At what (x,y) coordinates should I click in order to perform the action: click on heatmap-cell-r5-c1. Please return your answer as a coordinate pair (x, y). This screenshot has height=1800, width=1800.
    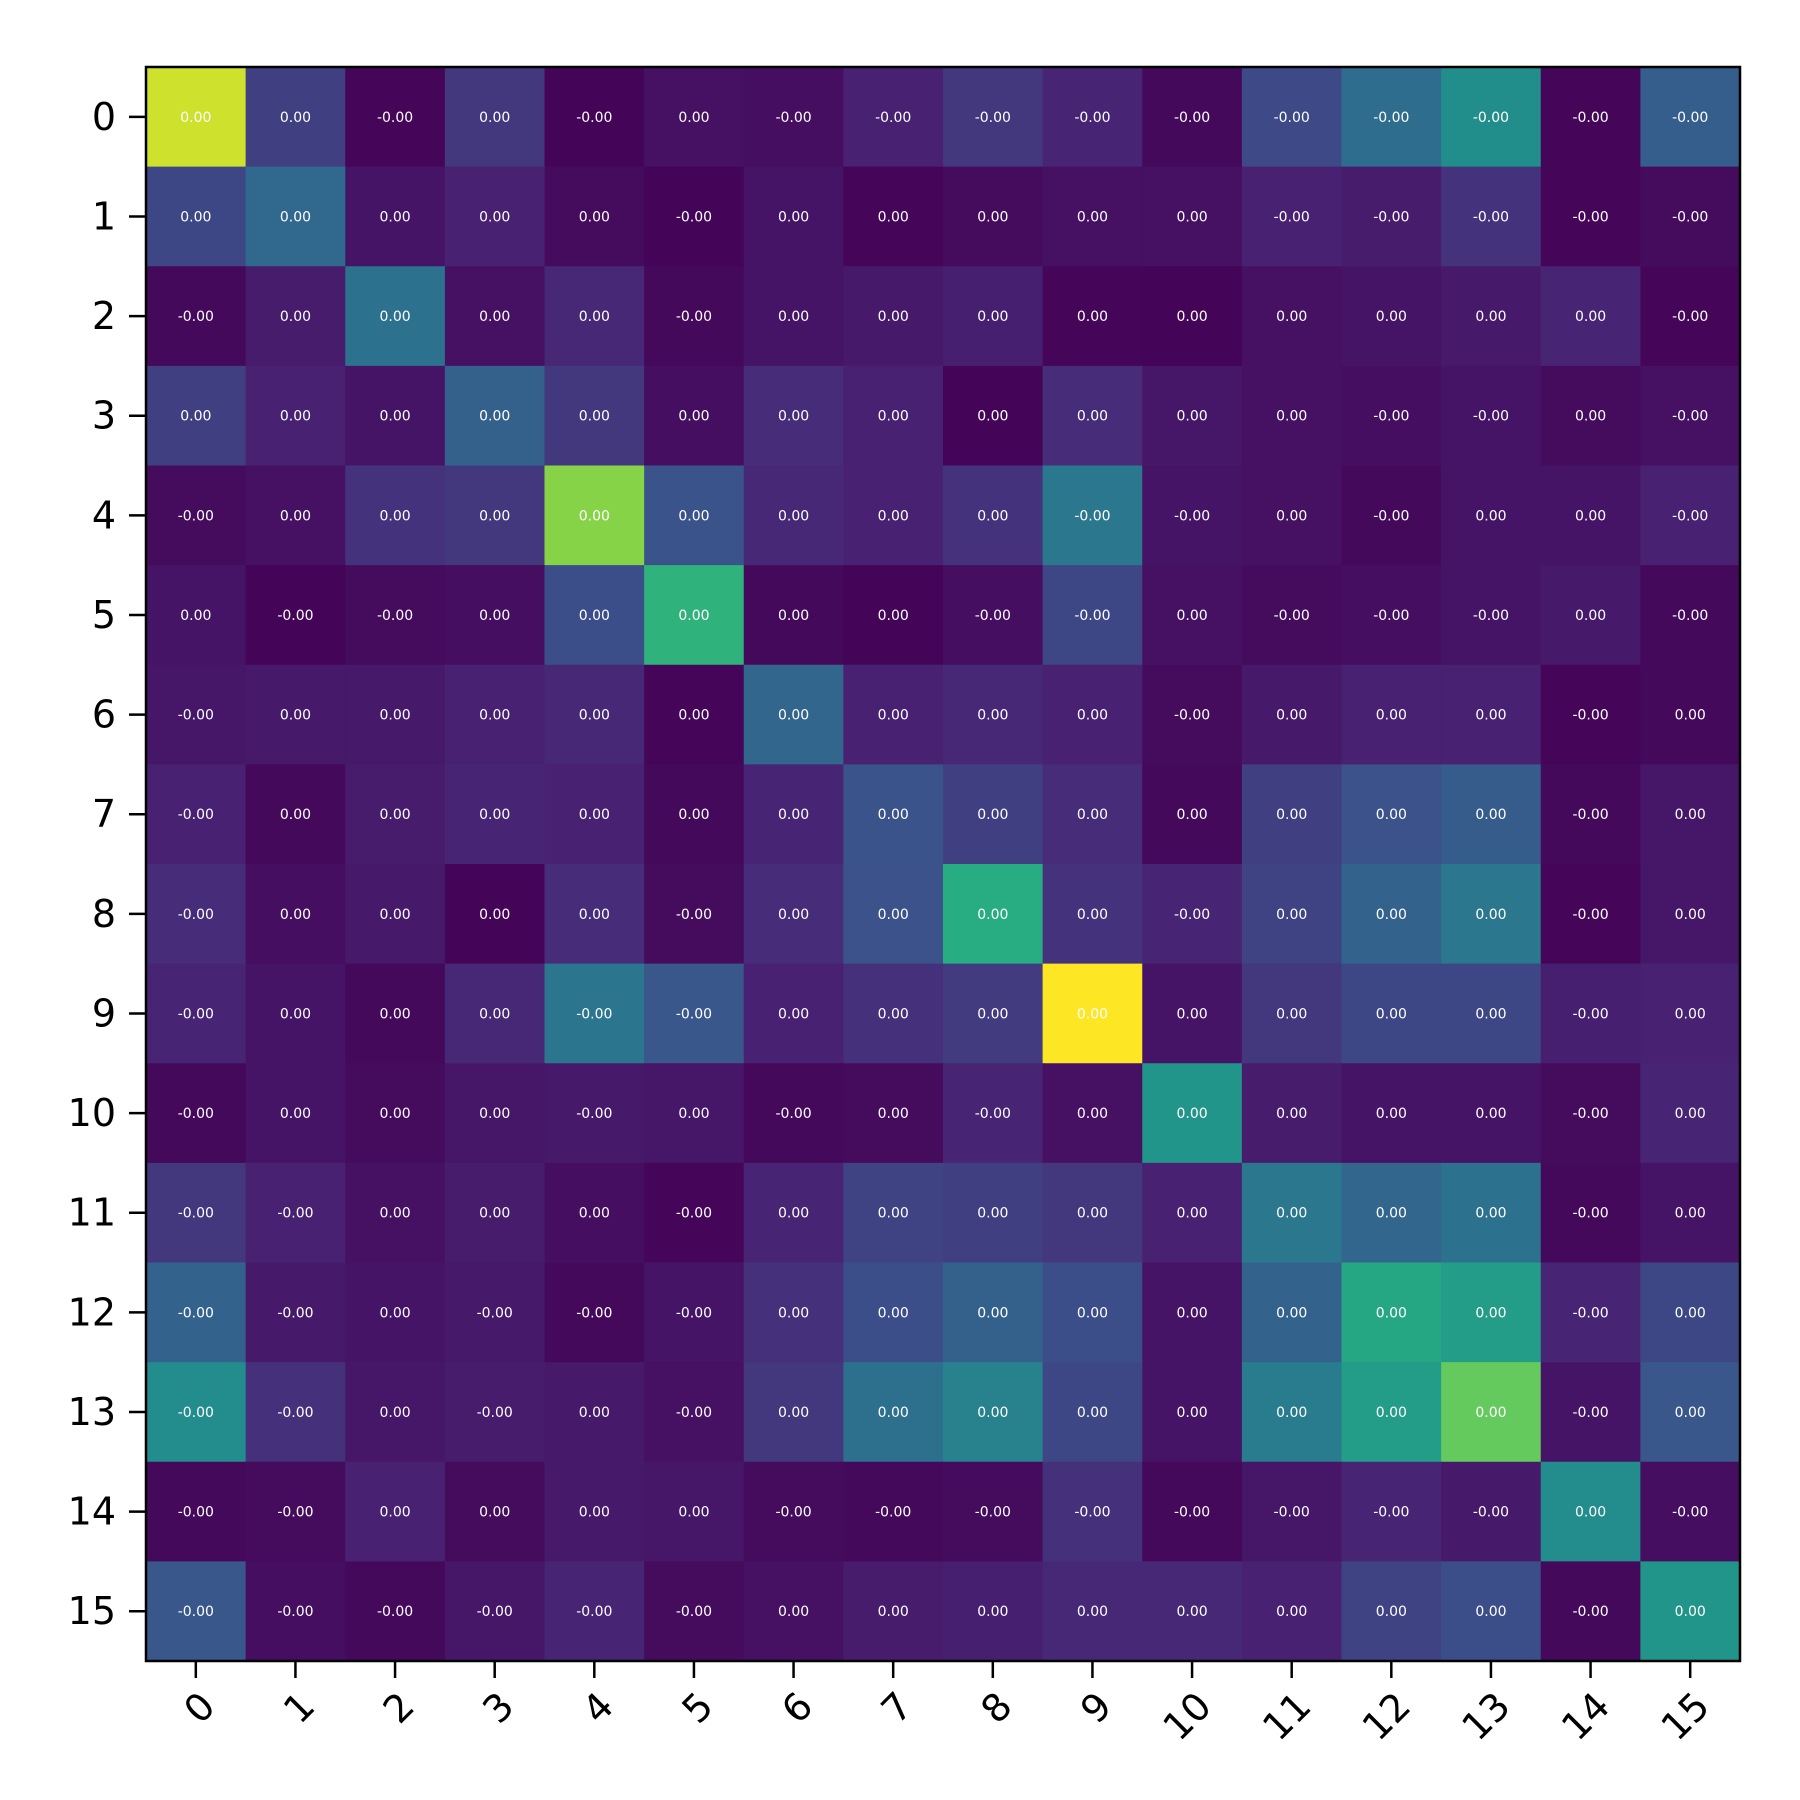
    Looking at the image, I should click on (295, 615).